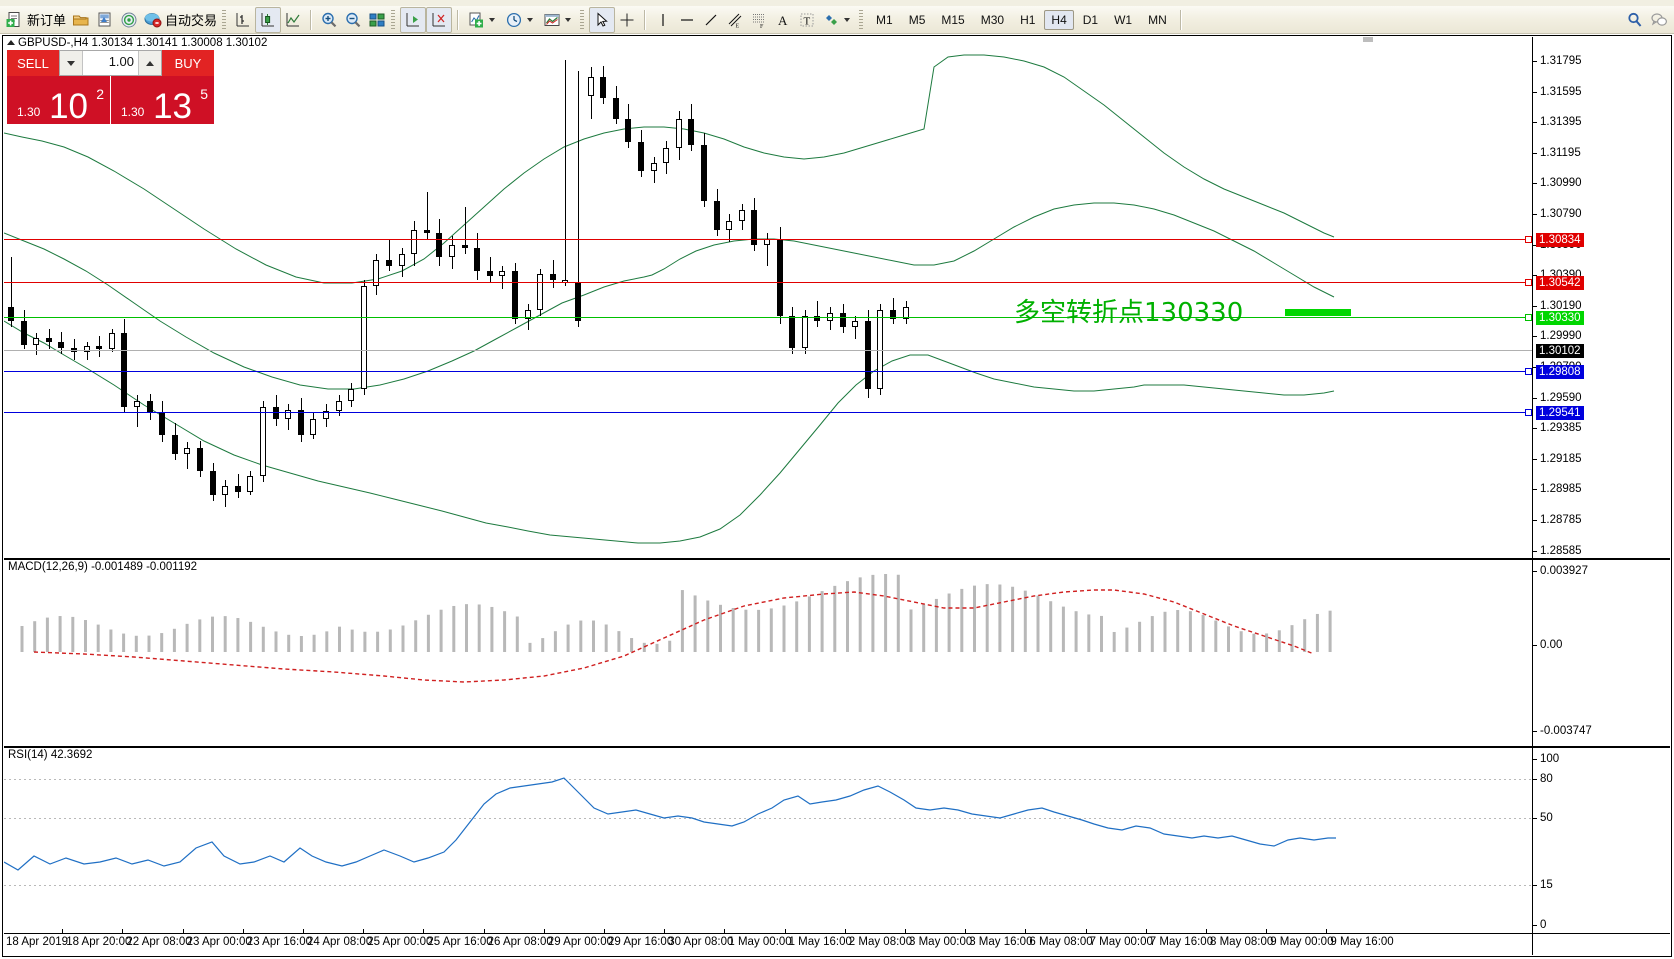  What do you see at coordinates (191, 20) in the screenshot?
I see `autotrade-label: 自动交易` at bounding box center [191, 20].